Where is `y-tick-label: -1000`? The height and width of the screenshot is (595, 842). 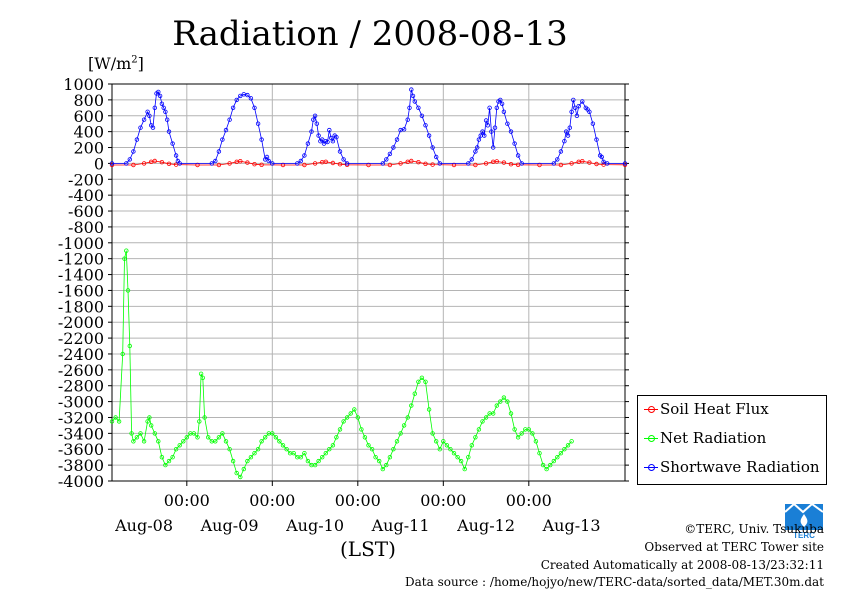 y-tick-label: -1000 is located at coordinates (81, 243).